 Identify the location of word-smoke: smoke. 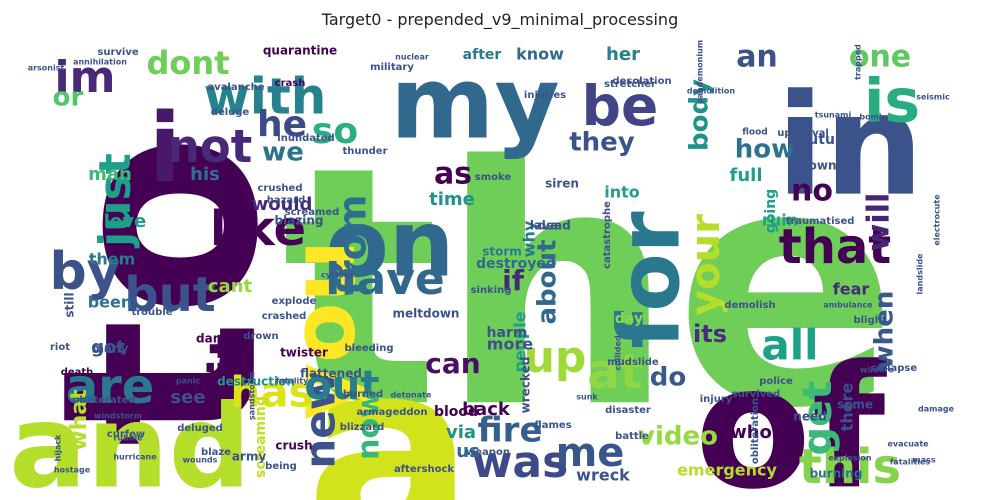
(493, 177).